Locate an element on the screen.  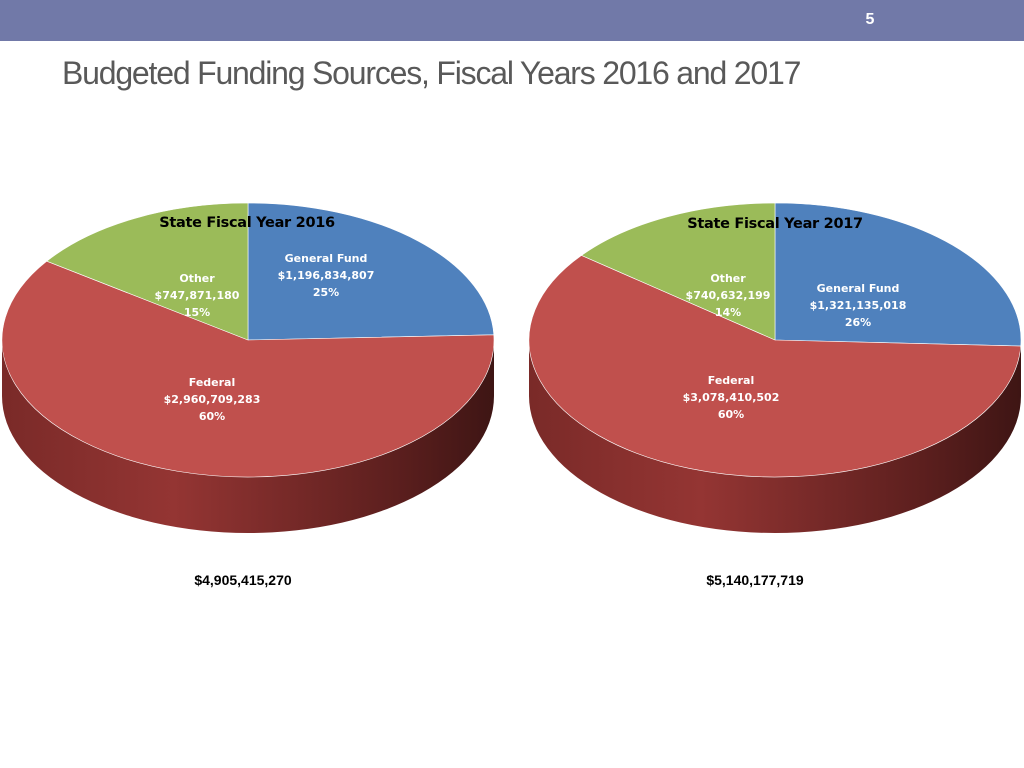
slice-percent: 25% is located at coordinates (326, 292).